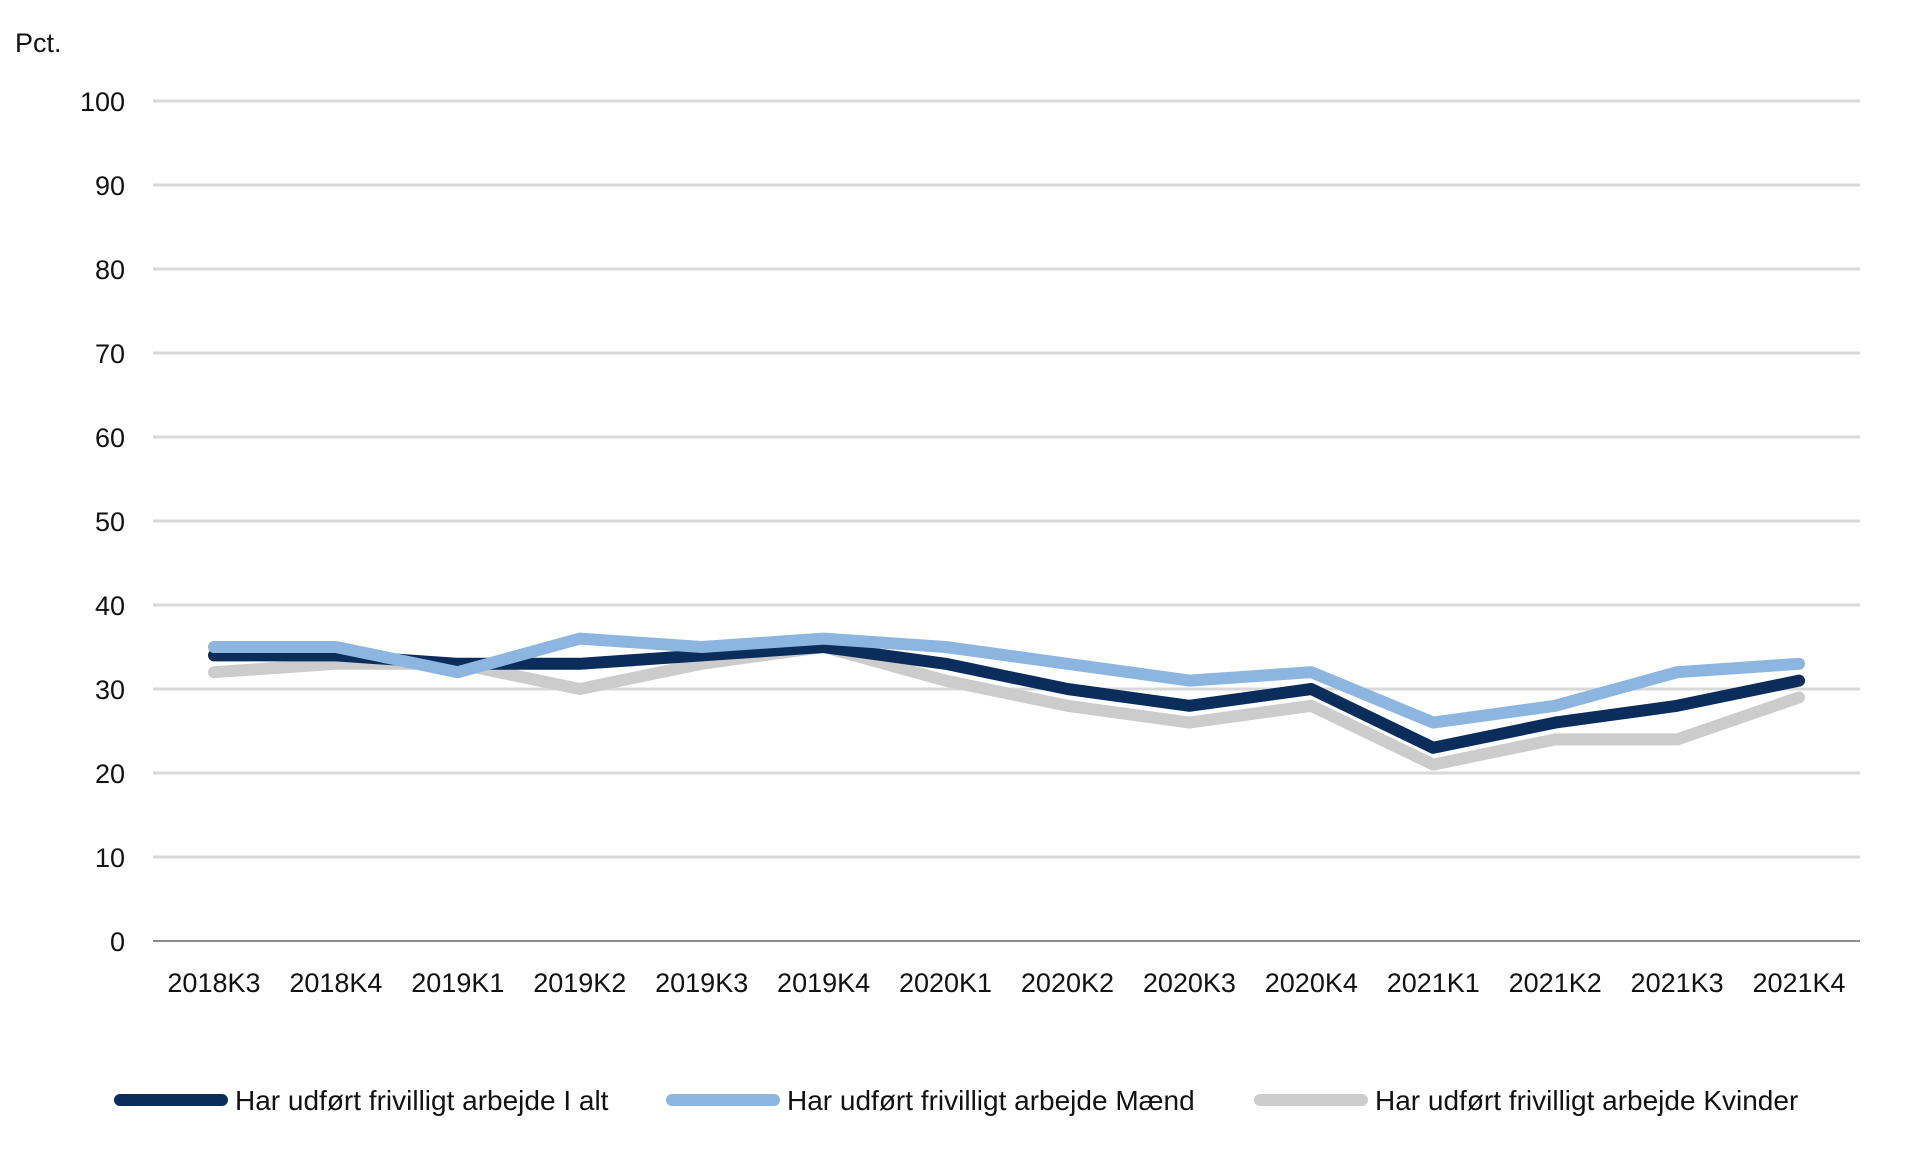  Describe the element at coordinates (110, 522) in the screenshot. I see `y-tick-label: 50` at that location.